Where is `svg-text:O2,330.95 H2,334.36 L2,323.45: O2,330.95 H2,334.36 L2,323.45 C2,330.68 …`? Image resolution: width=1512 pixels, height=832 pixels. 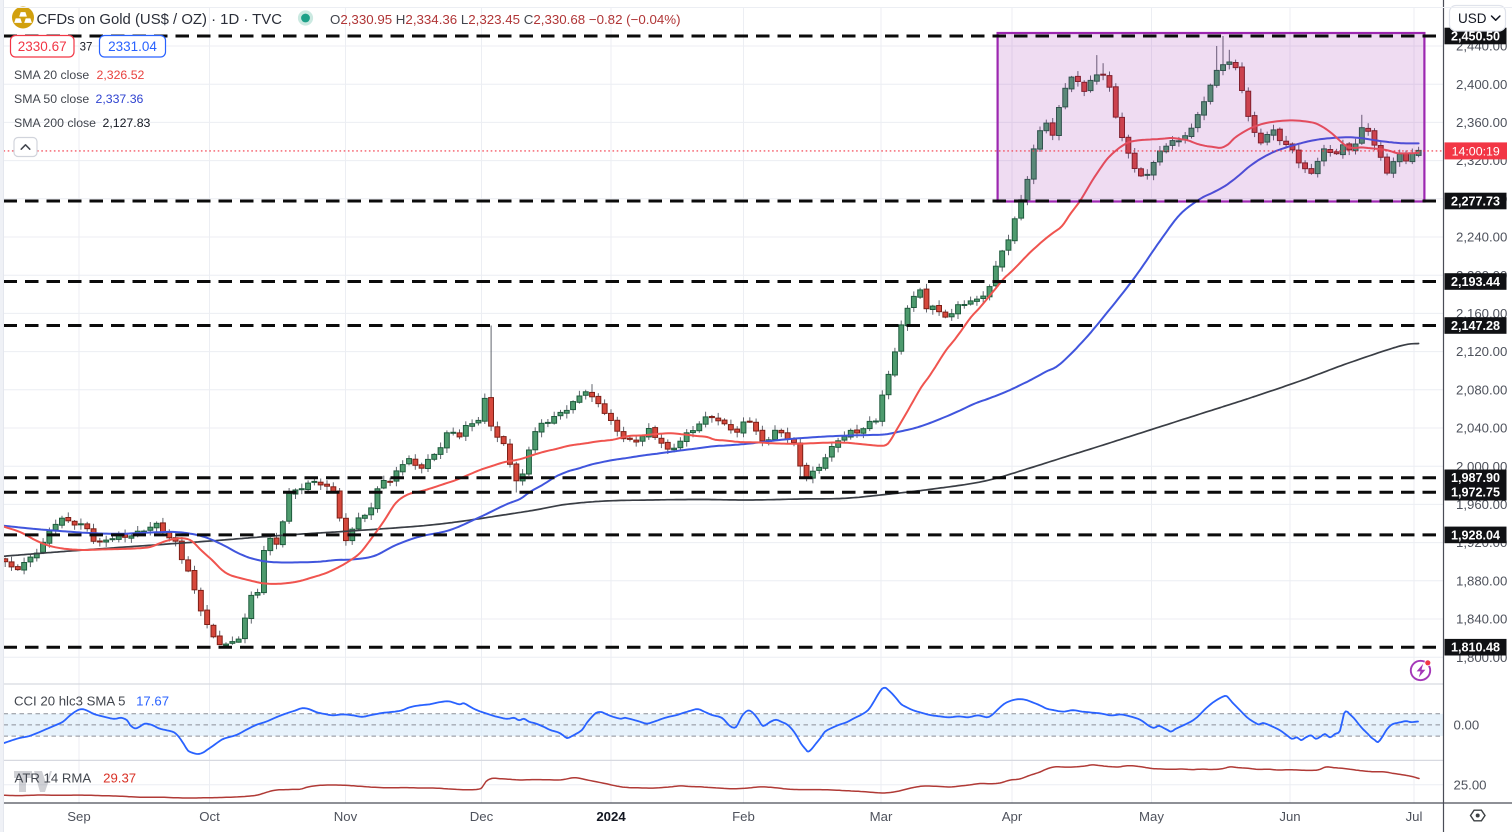
svg-text:O2,330.95 H2,334.36 L2,323.45: O2,330.95 H2,334.36 L2,323.45 C2,330.68 … is located at coordinates (505, 19).